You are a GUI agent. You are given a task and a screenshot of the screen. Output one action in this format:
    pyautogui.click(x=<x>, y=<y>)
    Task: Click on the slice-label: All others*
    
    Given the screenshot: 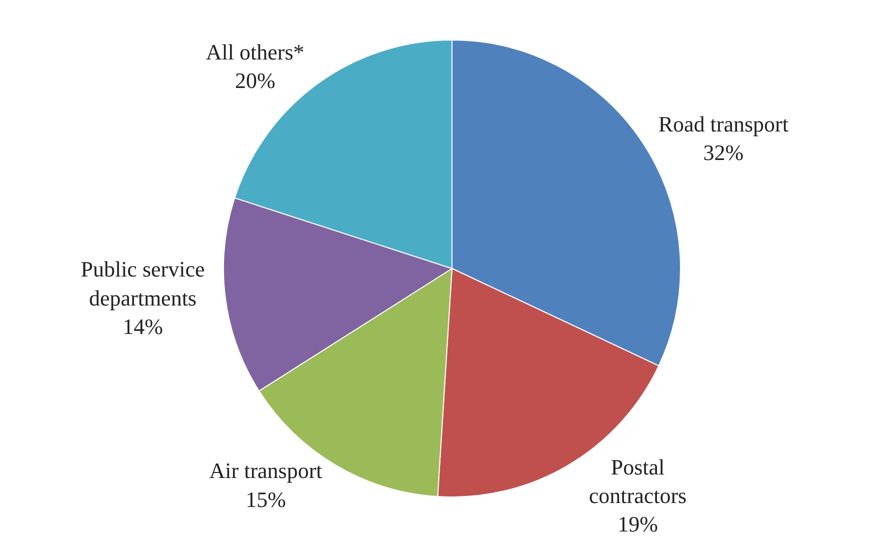 What is the action you would take?
    pyautogui.click(x=255, y=51)
    